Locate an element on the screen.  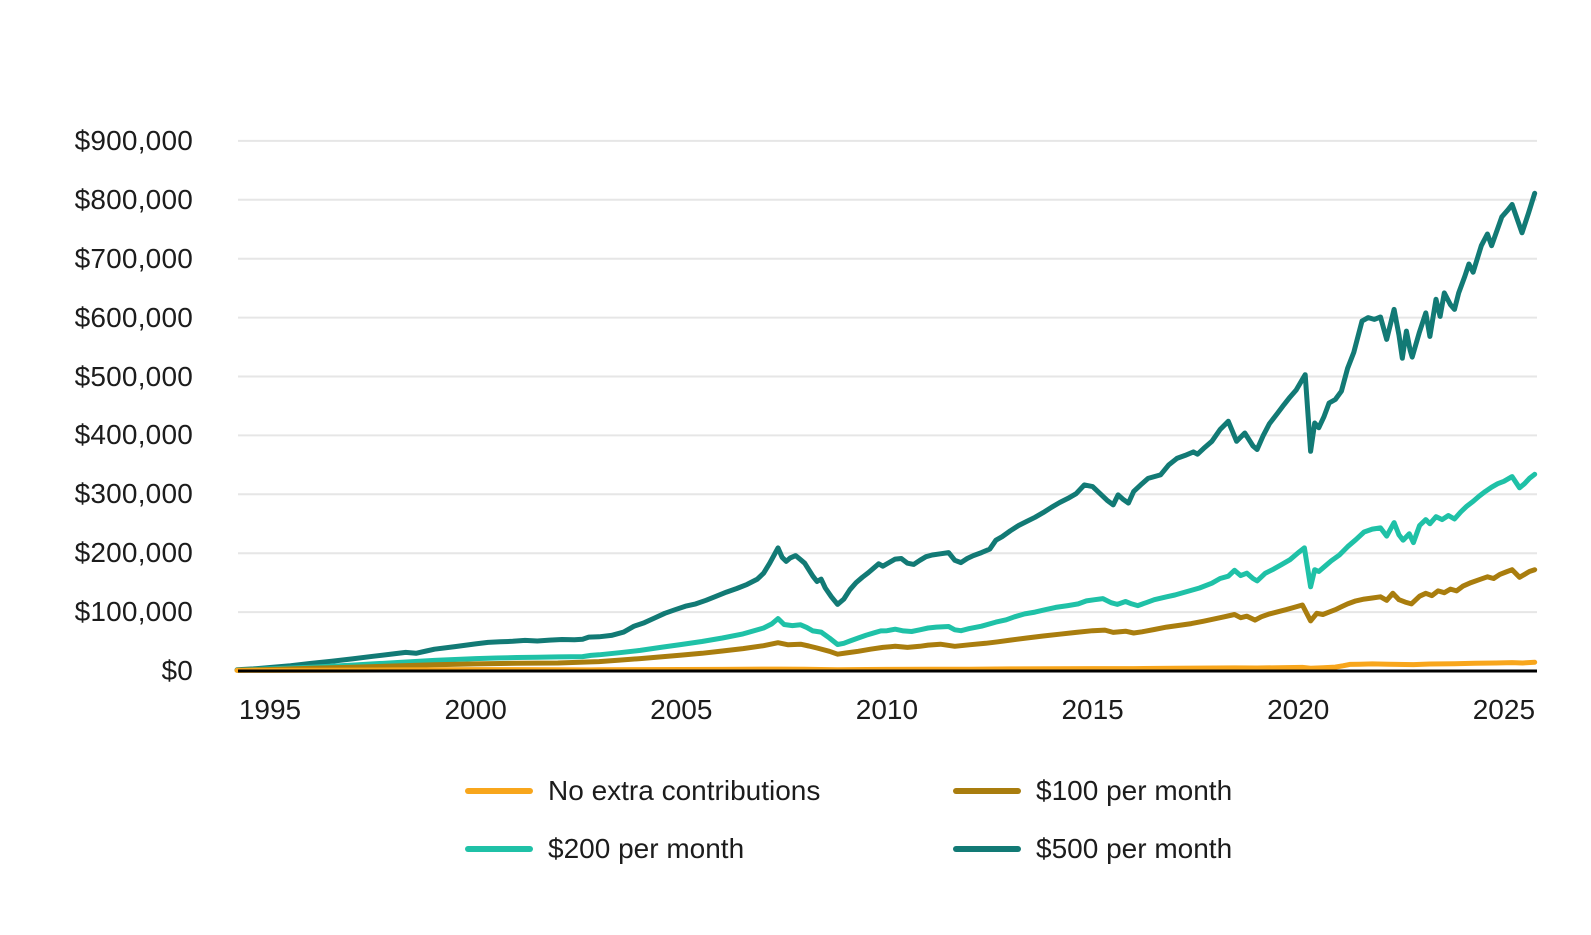
legend-item-100-per-month: $100 per month is located at coordinates (1092, 791).